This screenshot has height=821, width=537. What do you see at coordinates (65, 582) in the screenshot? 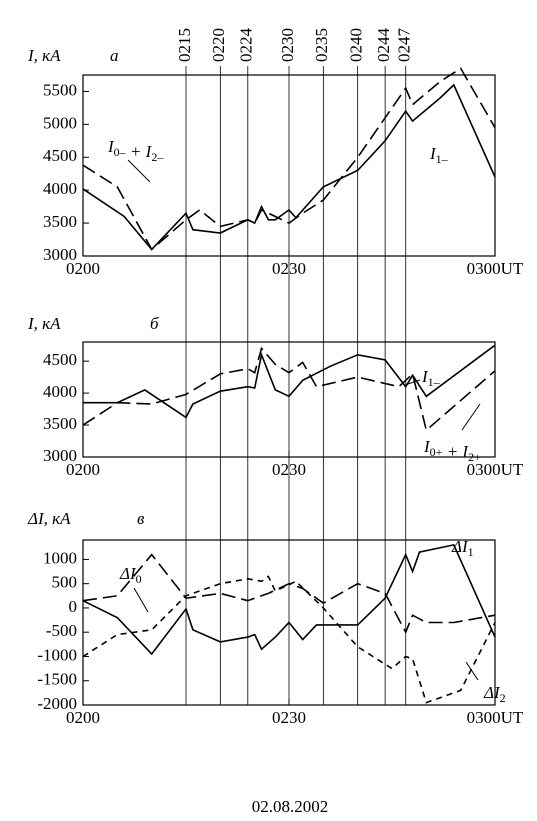
I see `y-tick-label: 500` at bounding box center [65, 582].